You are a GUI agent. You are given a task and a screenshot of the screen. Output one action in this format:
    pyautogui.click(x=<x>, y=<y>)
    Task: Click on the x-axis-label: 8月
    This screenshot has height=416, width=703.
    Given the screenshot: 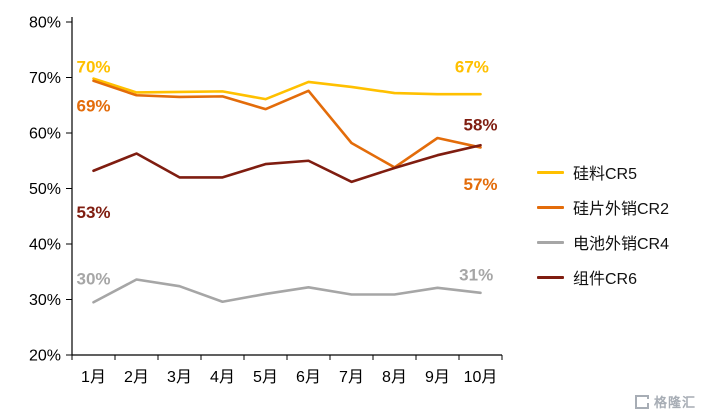 What is the action you would take?
    pyautogui.click(x=394, y=377)
    